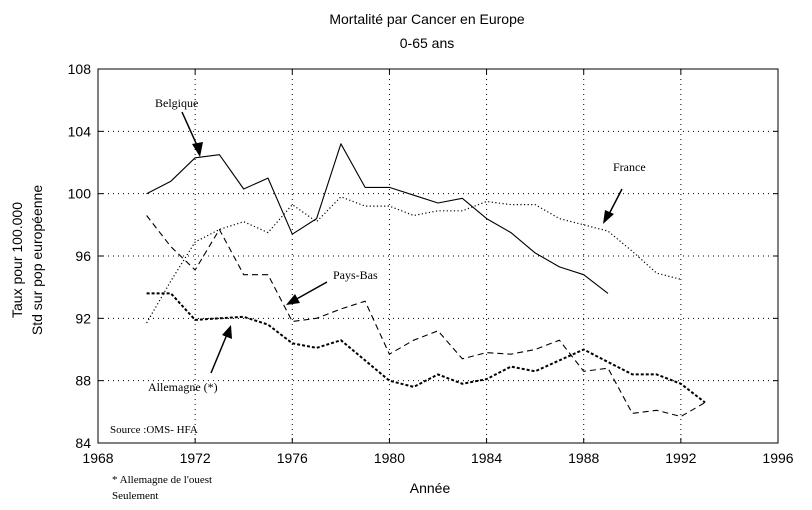 The height and width of the screenshot is (510, 812). What do you see at coordinates (80, 131) in the screenshot?
I see `y-tick-label: 104` at bounding box center [80, 131].